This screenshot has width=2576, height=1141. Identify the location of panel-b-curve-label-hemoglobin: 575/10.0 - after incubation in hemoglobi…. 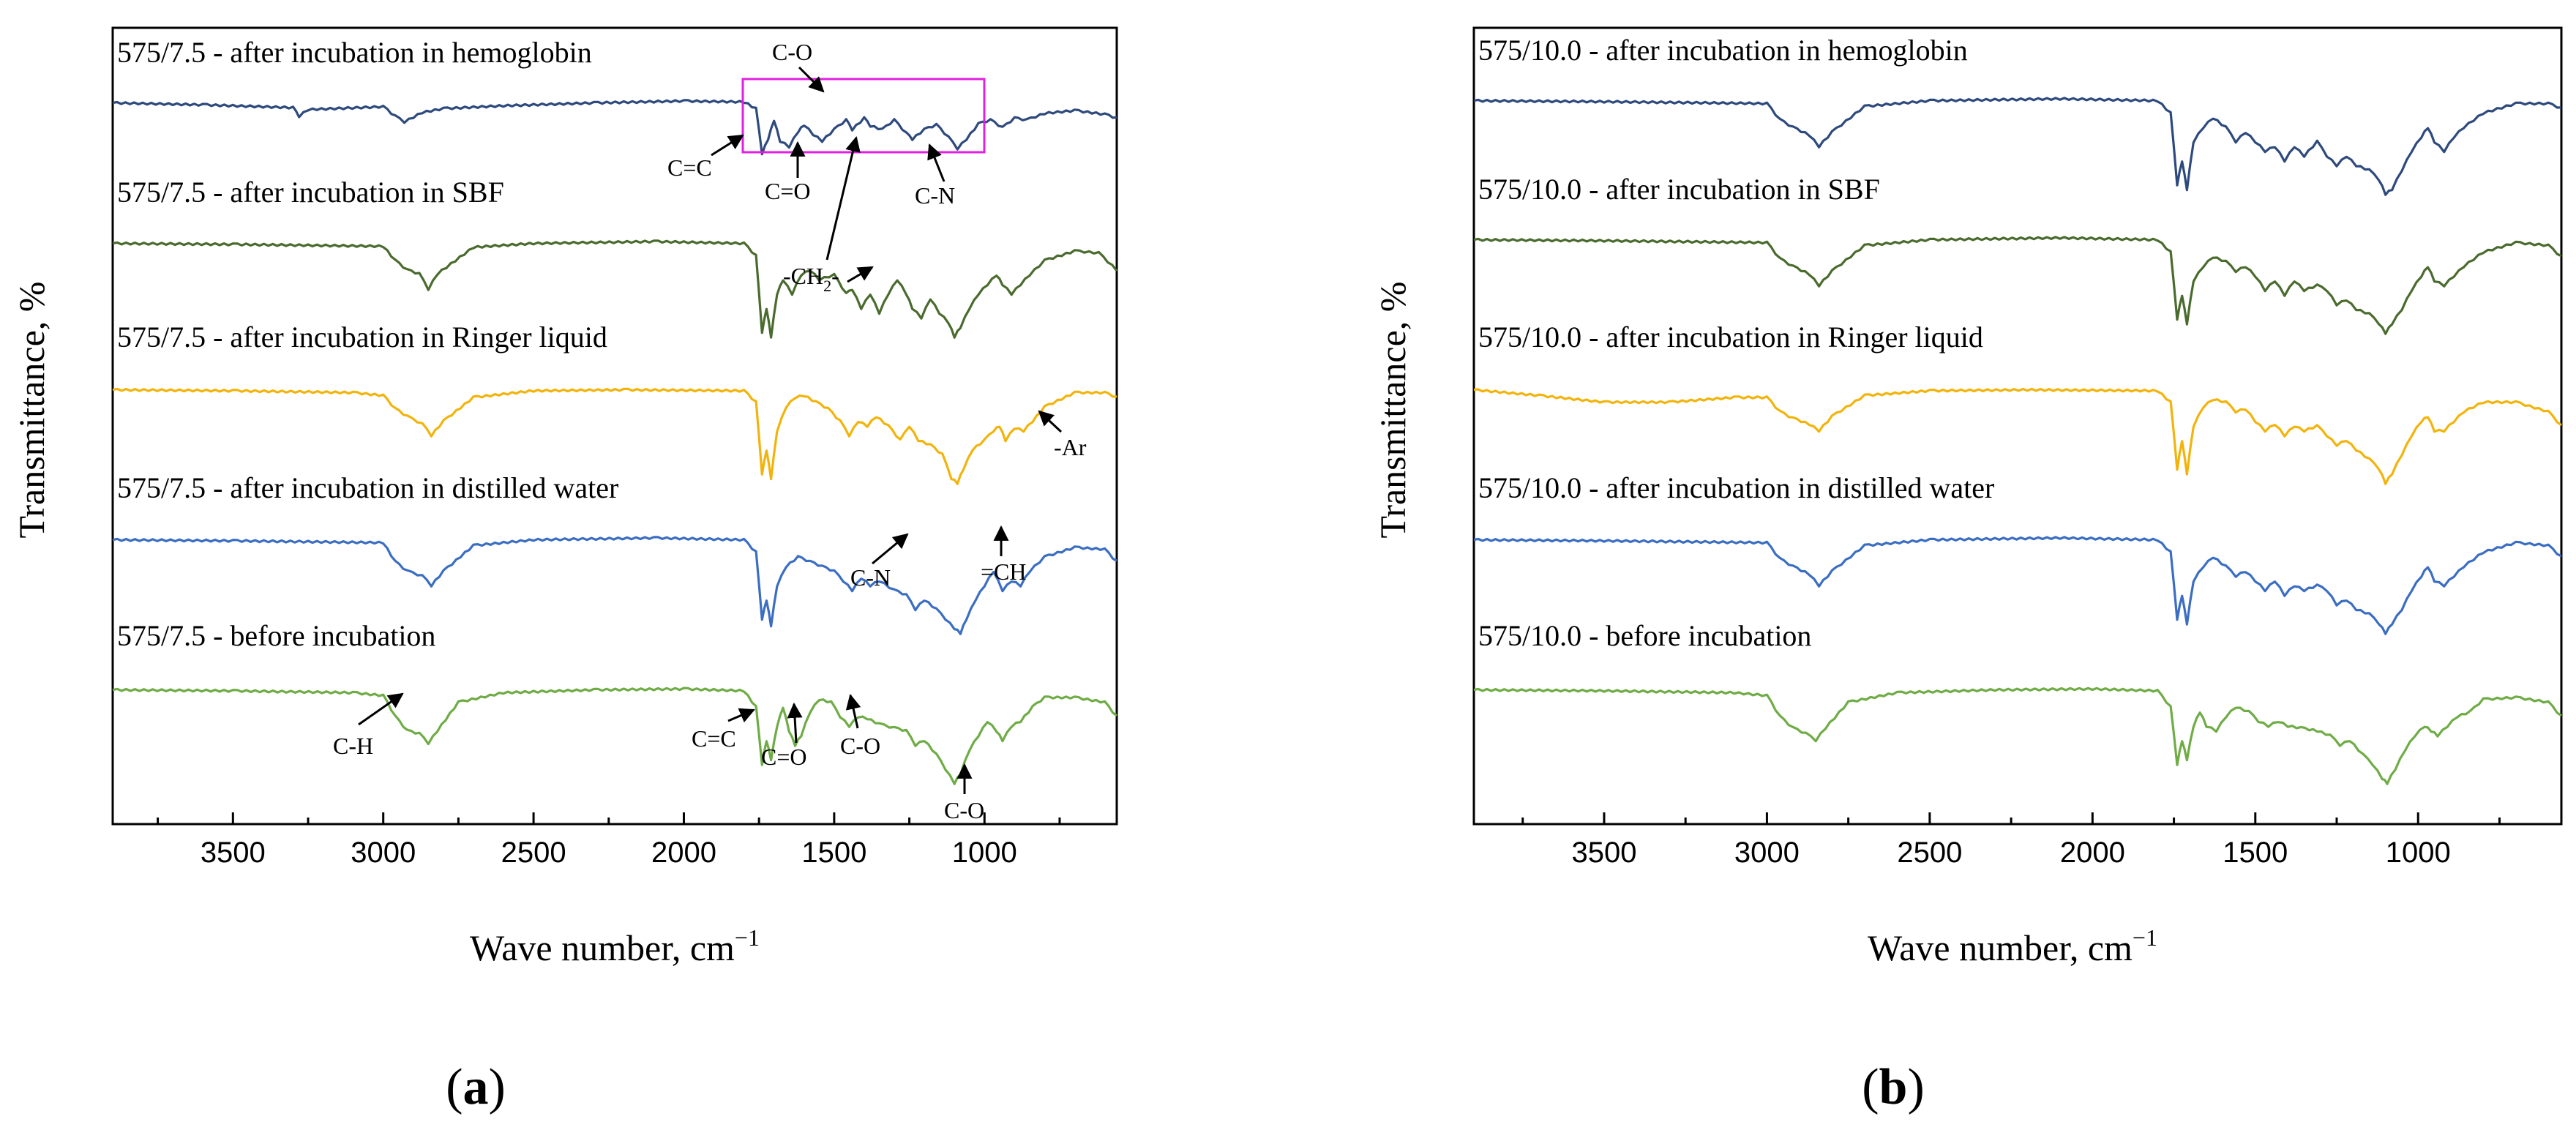
(1723, 50).